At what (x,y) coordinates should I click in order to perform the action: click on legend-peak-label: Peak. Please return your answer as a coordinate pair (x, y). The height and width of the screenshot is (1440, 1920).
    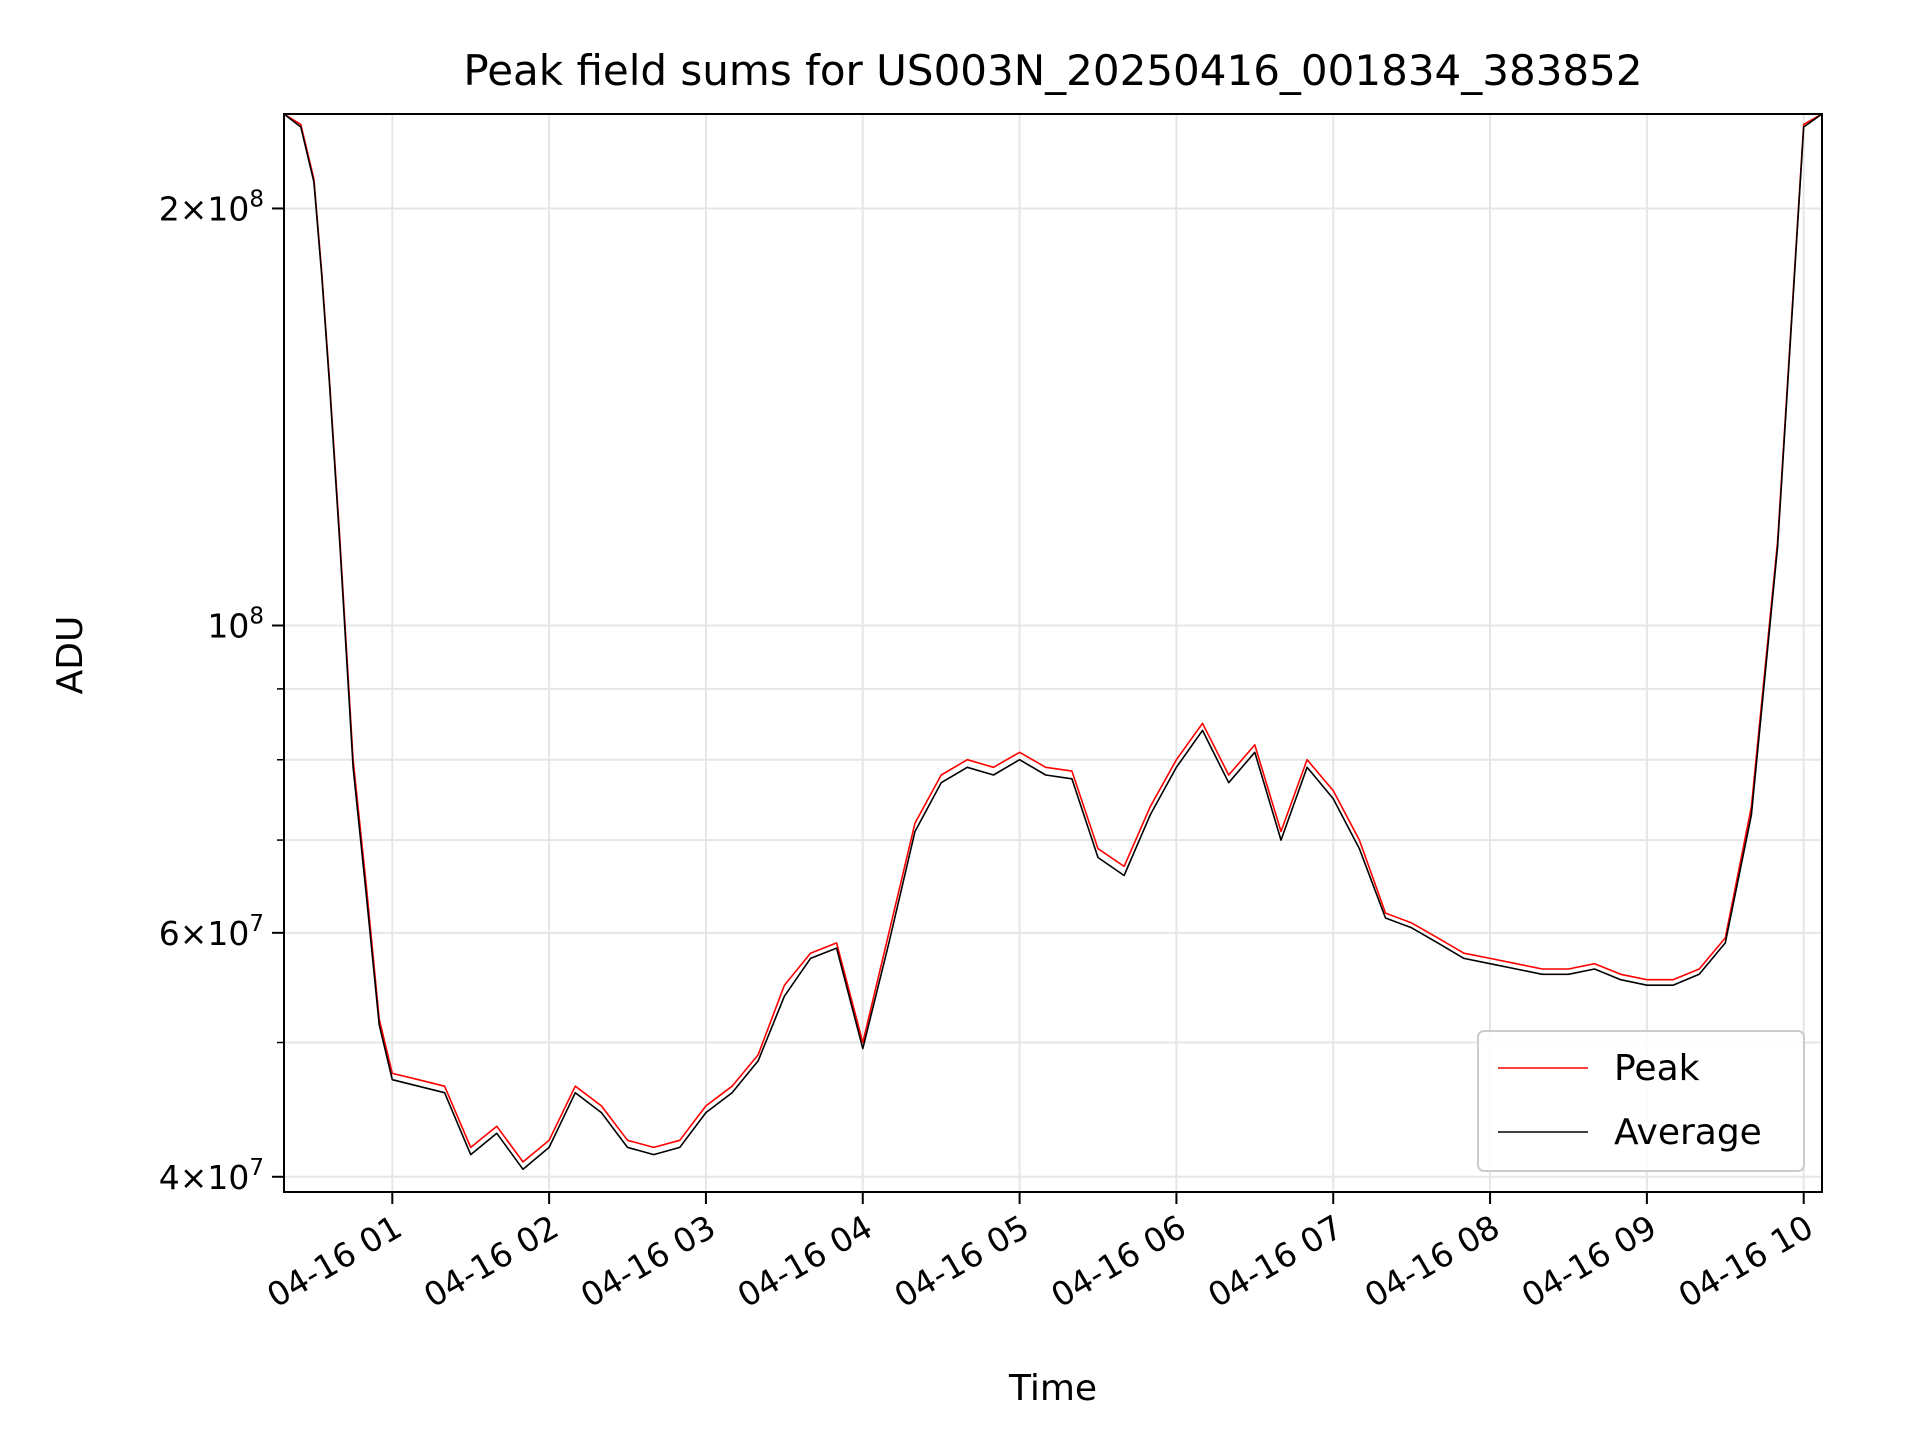
    Looking at the image, I should click on (1657, 1068).